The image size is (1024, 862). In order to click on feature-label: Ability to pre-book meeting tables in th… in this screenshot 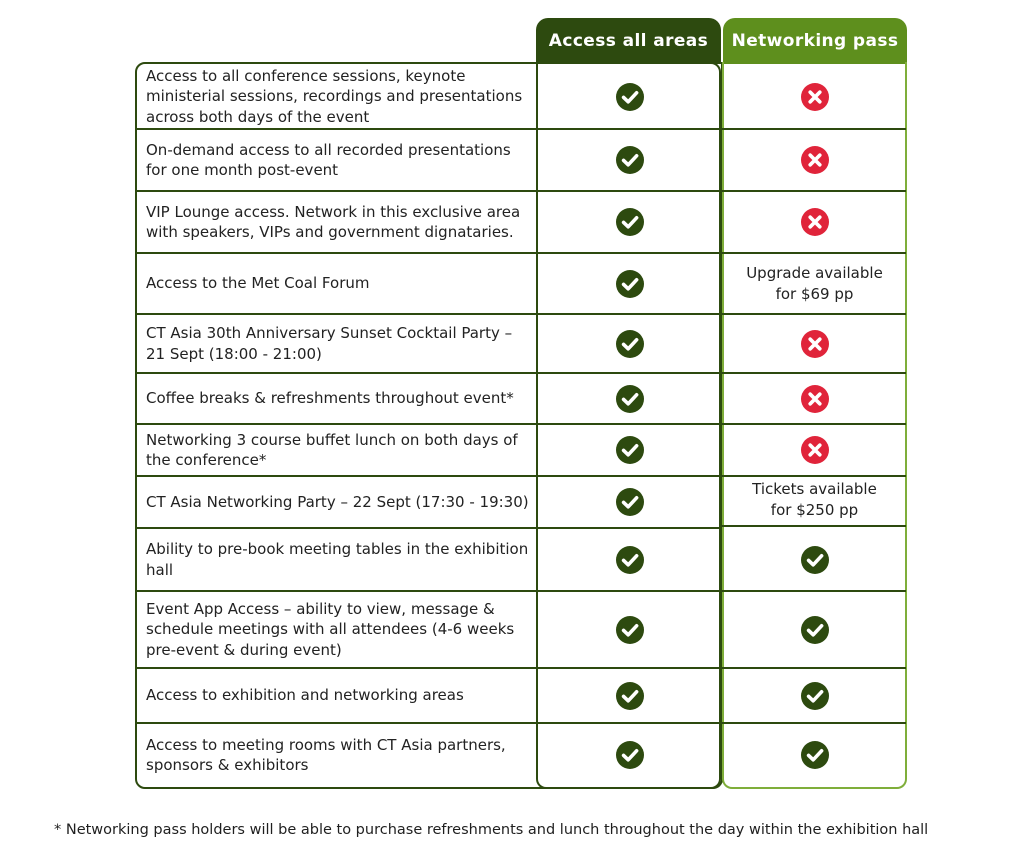, I will do `click(337, 559)`.